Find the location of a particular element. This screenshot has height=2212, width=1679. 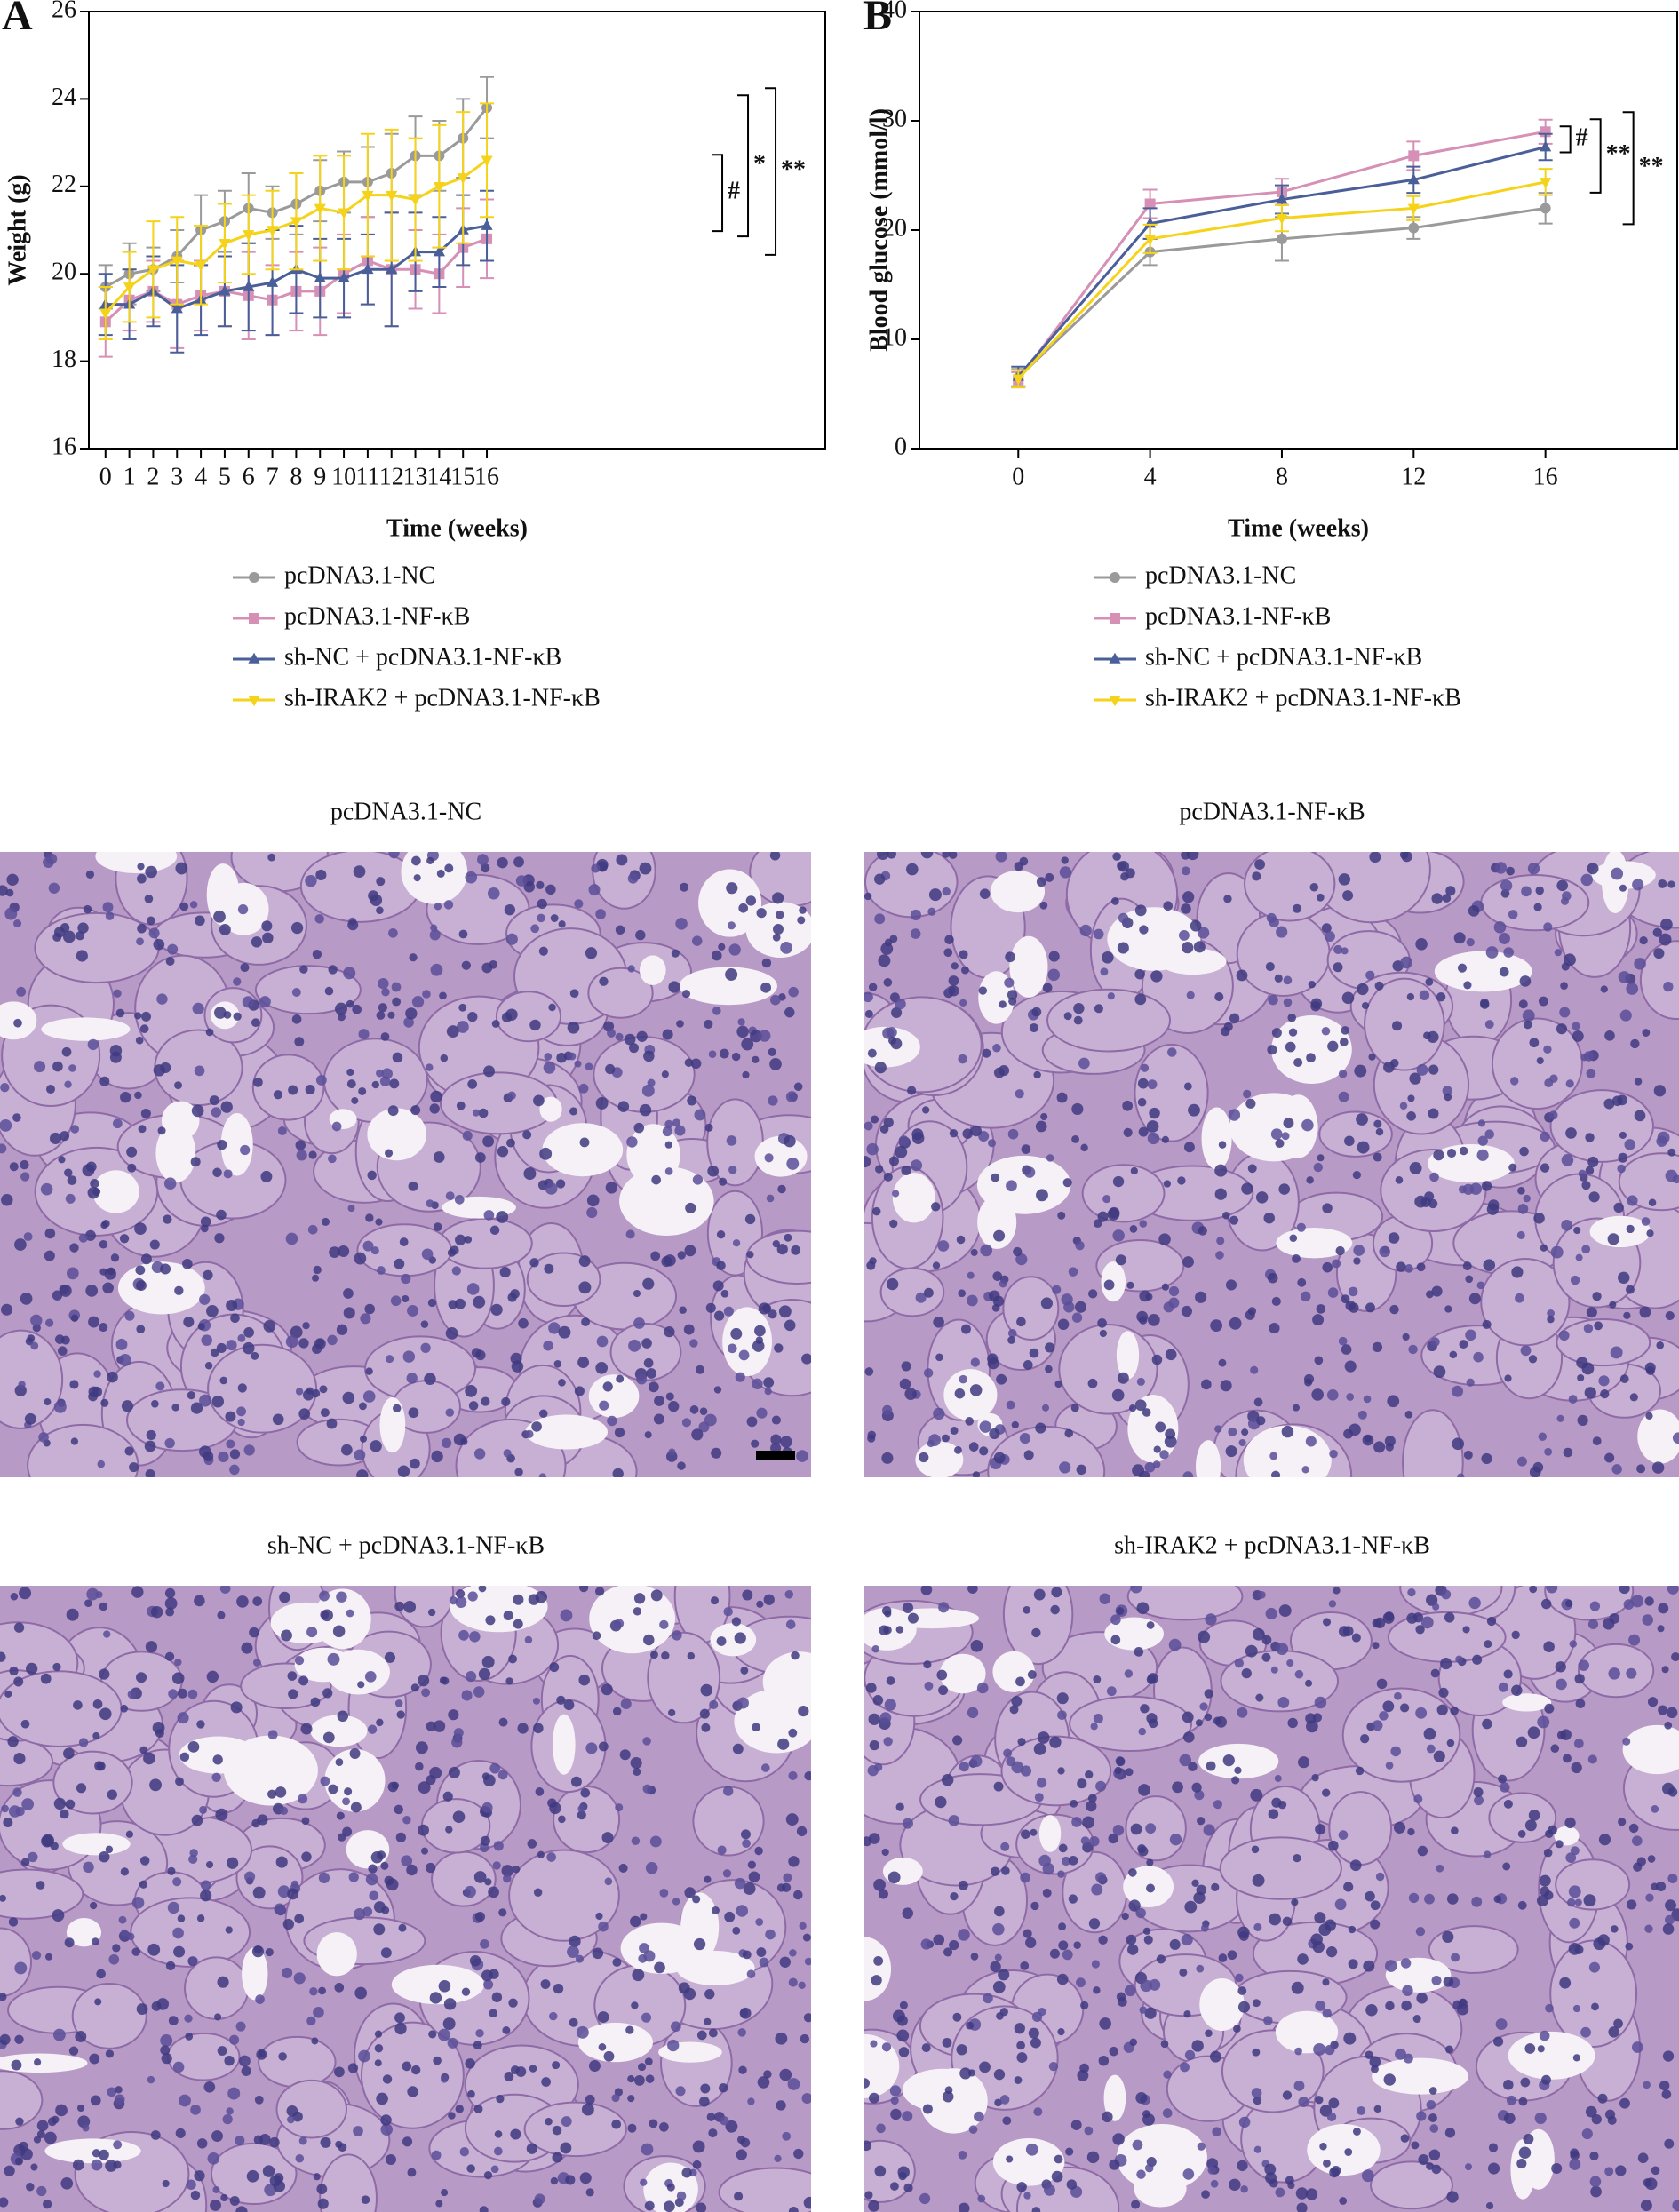

y-axis-label: Blood glucose (mmol/l) is located at coordinates (879, 230).